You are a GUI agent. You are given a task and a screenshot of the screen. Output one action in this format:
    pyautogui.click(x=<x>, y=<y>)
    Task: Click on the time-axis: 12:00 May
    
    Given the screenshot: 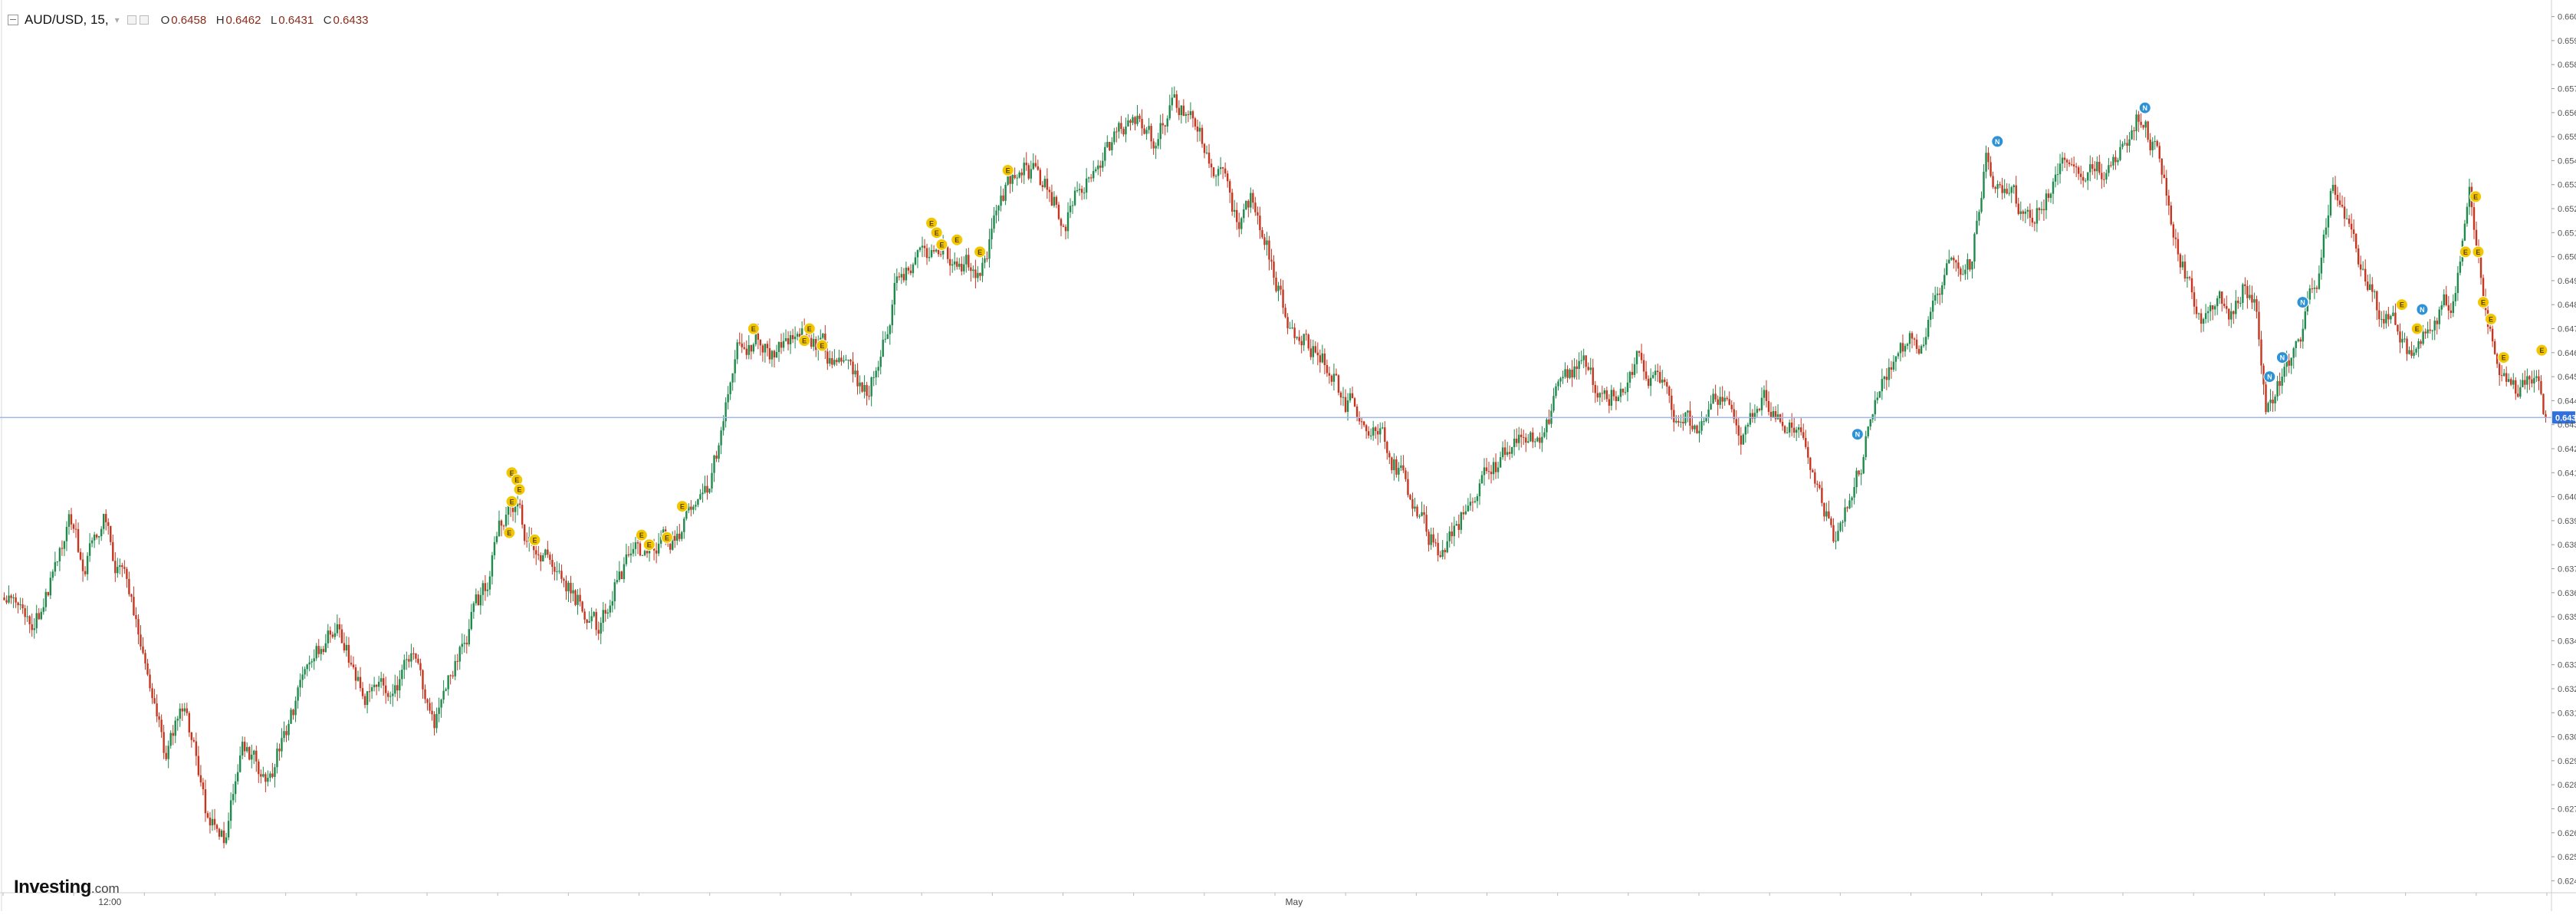 What is the action you would take?
    pyautogui.click(x=1275, y=900)
    